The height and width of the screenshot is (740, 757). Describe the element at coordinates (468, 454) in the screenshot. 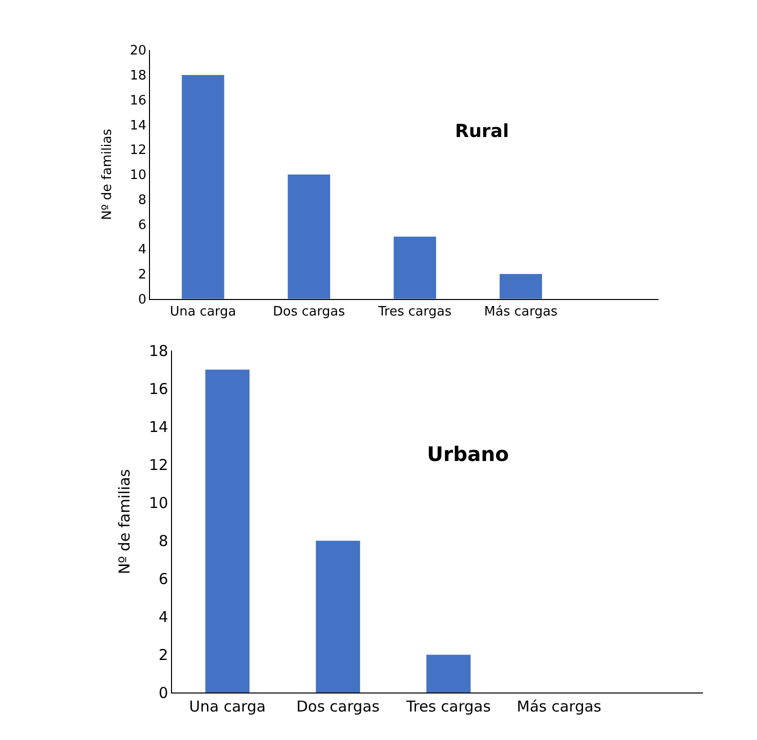

I see `text: Urbano` at that location.